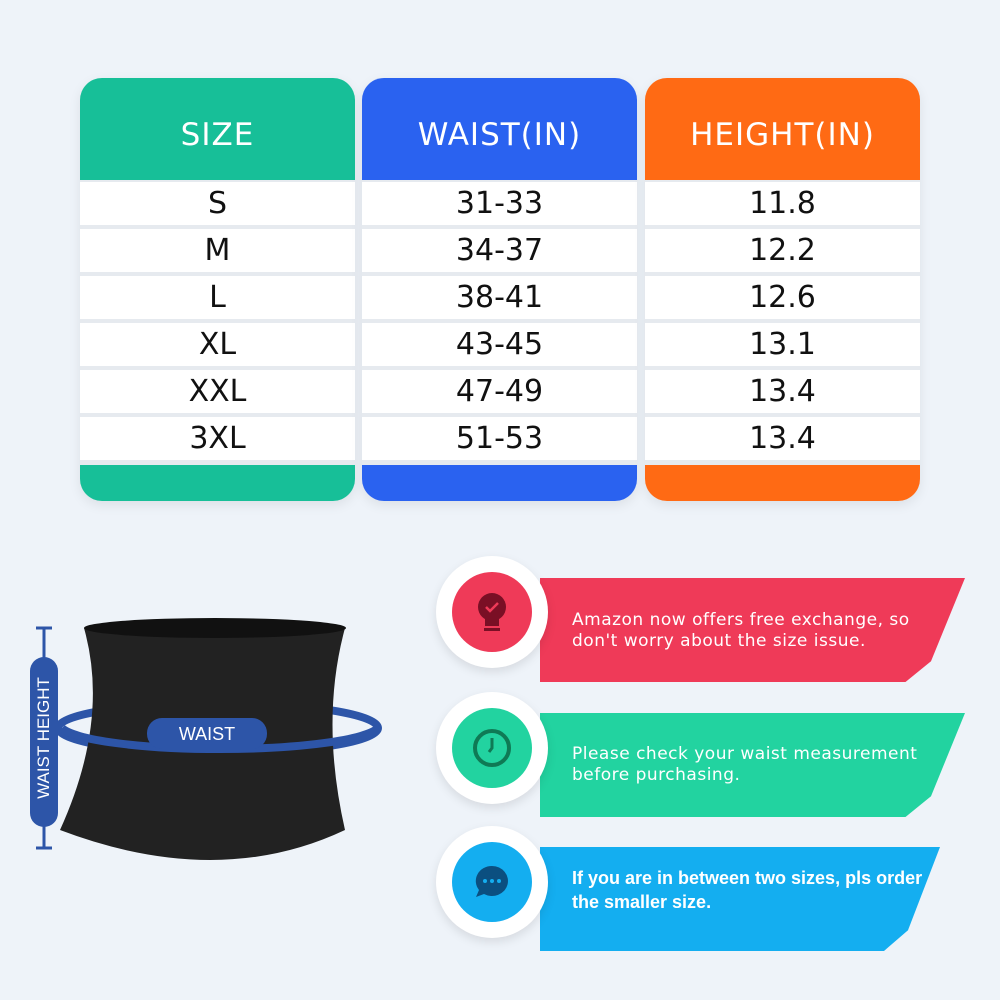 This screenshot has width=1000, height=1000. Describe the element at coordinates (217, 438) in the screenshot. I see `size-cell: 3XL` at that location.